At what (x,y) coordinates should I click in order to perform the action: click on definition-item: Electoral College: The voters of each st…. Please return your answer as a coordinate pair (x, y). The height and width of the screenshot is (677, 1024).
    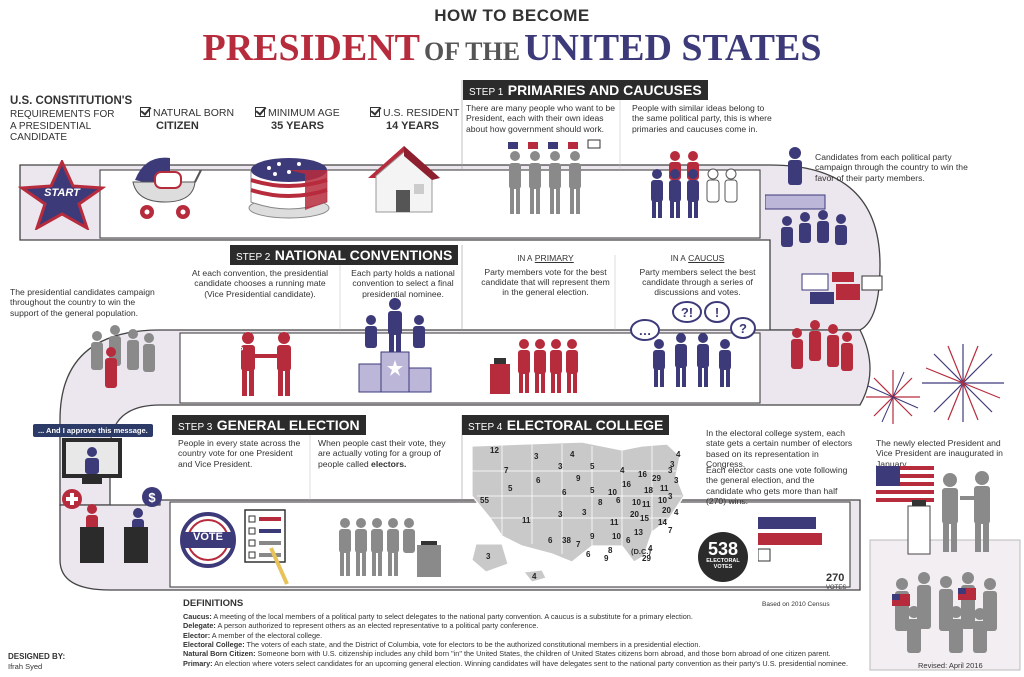
    Looking at the image, I should click on (442, 644).